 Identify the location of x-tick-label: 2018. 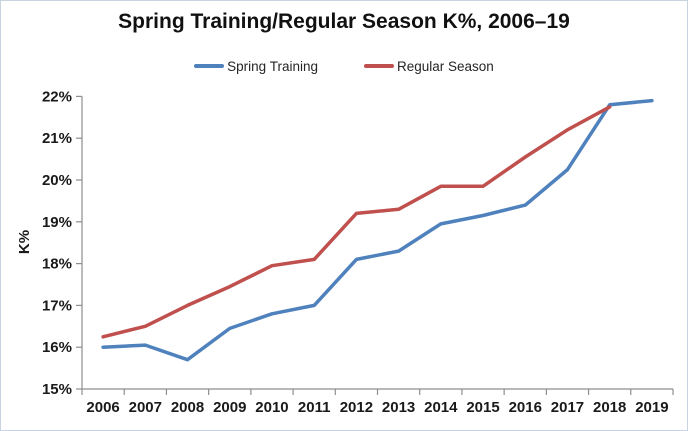
(609, 407).